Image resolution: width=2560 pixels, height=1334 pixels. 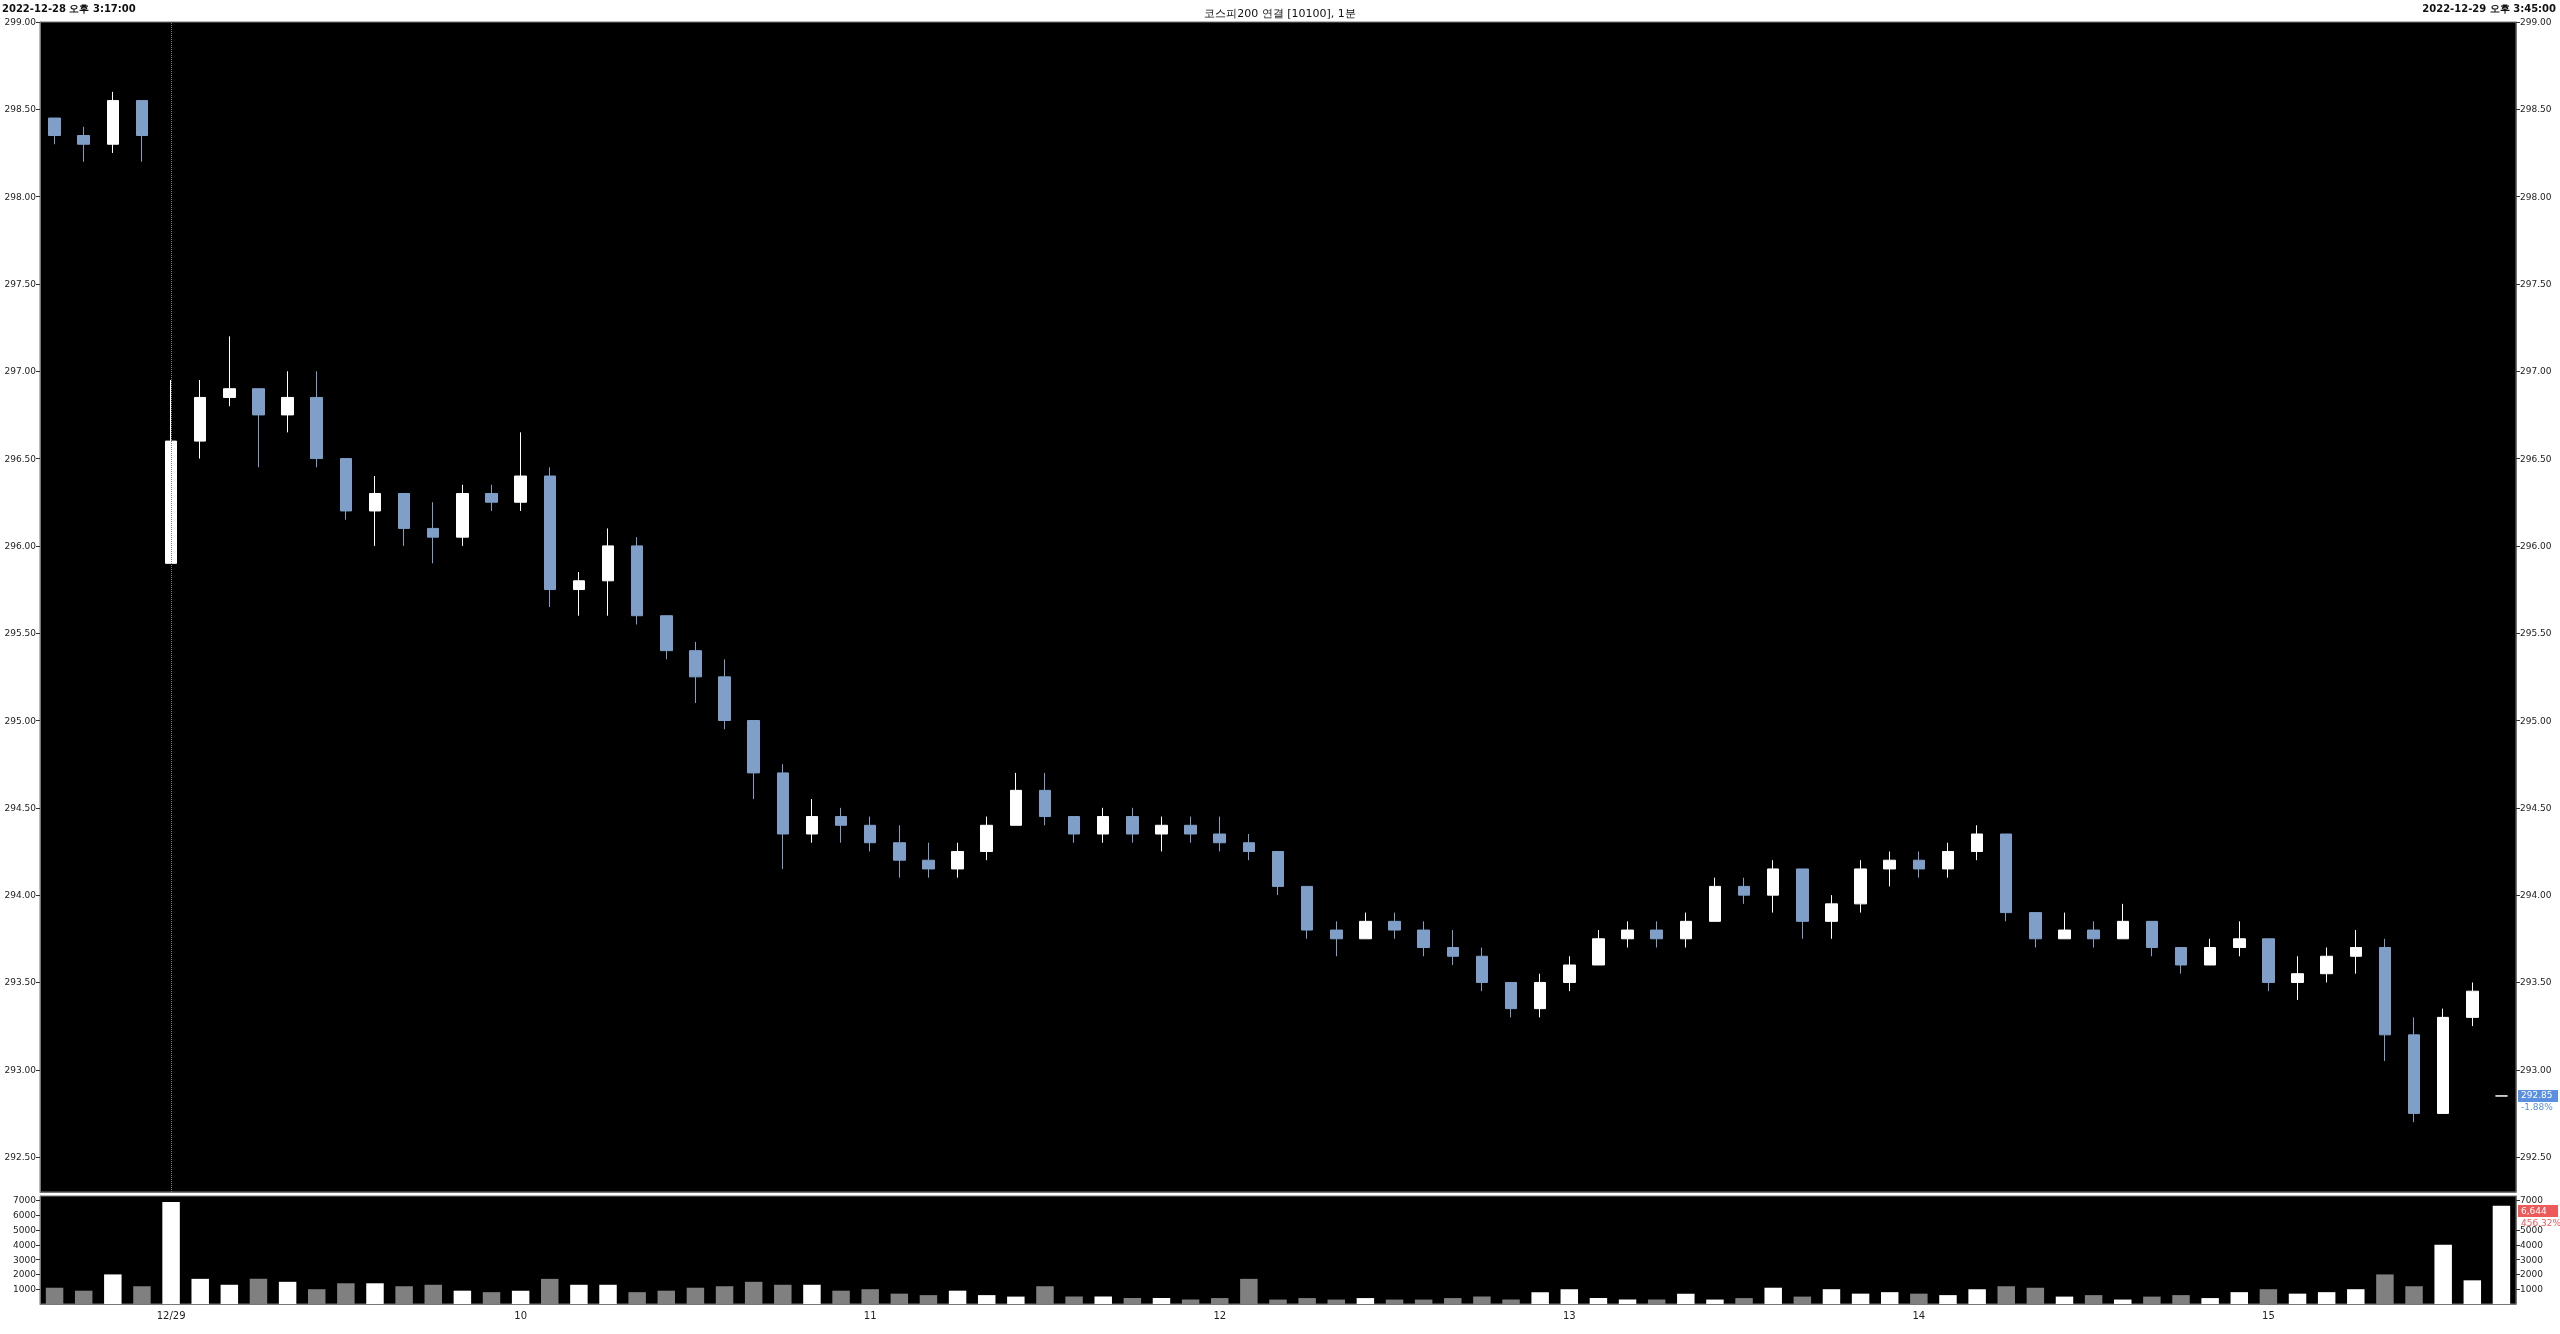 I want to click on y2-tick-label: 7000, so click(x=2532, y=1200).